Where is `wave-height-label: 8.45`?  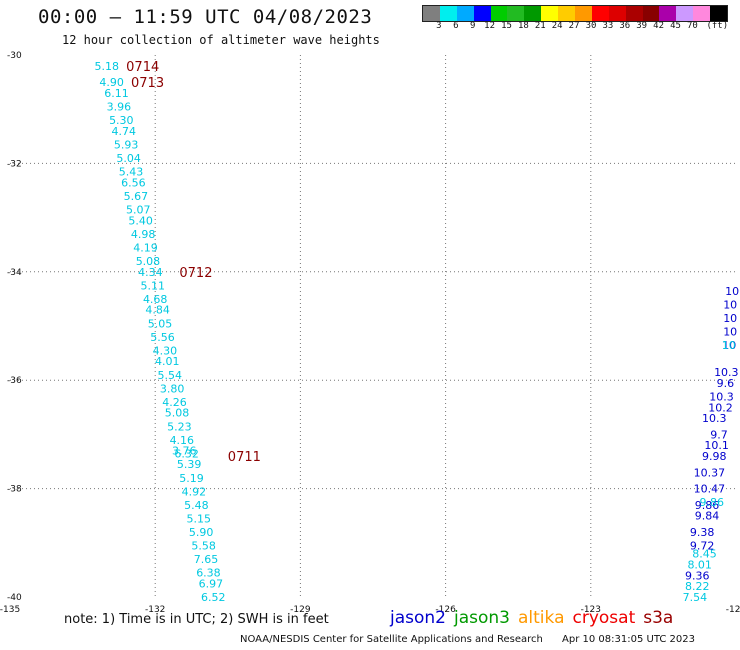 wave-height-label: 8.45 is located at coordinates (704, 554).